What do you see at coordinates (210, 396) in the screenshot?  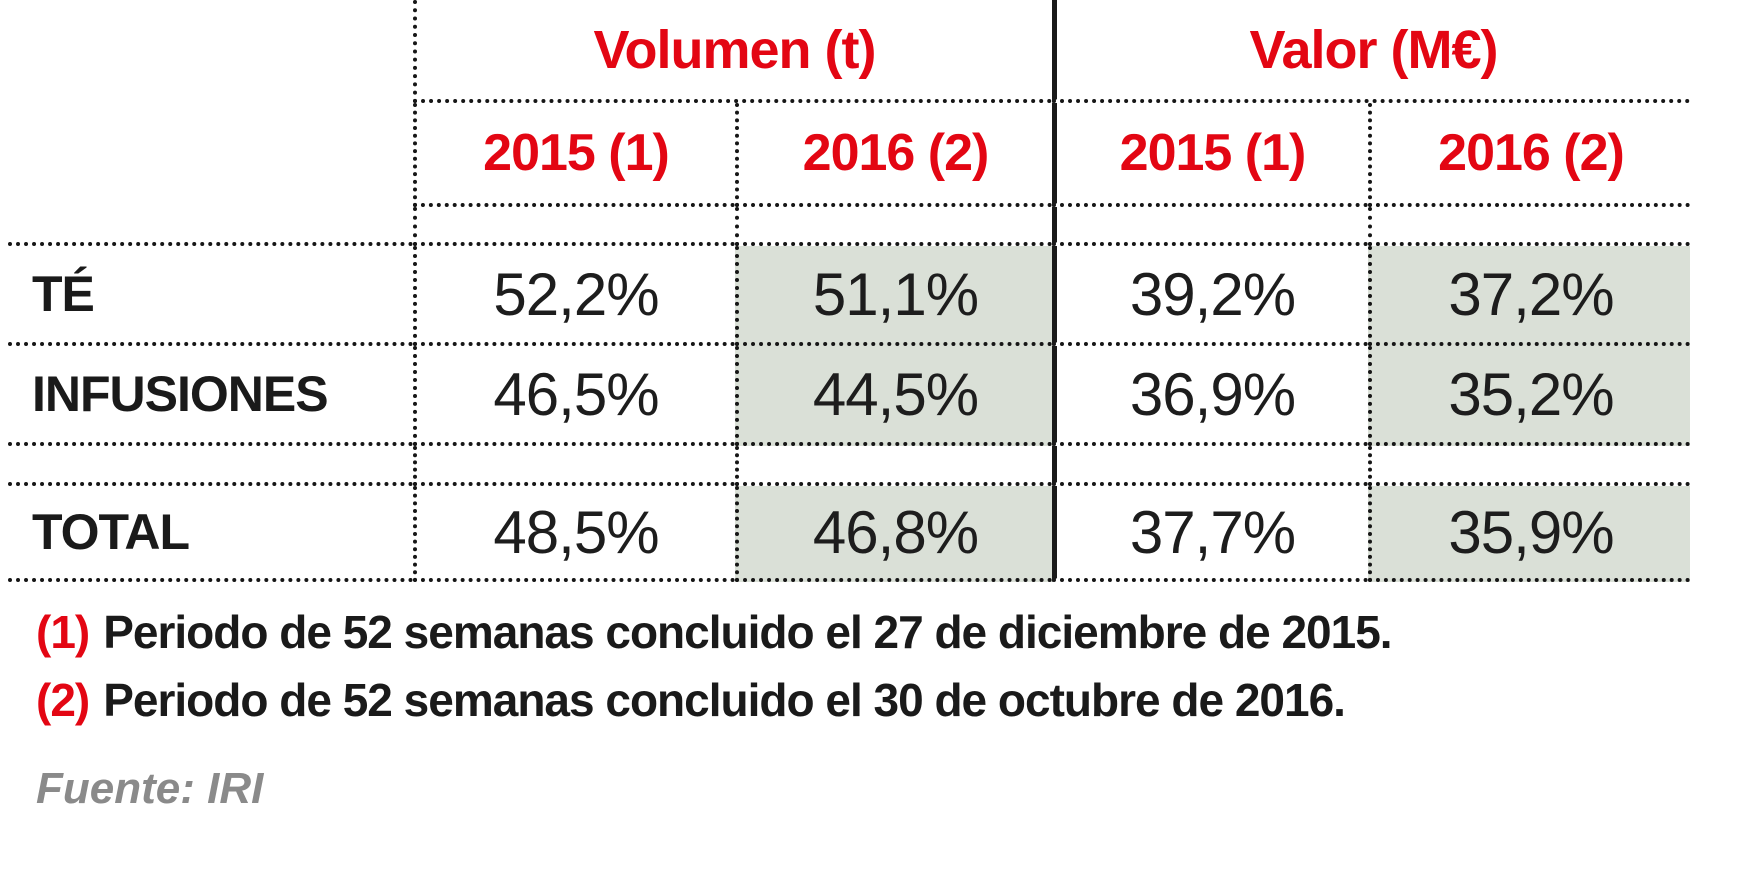 I see `row-label-infusiones: INFUSIONES` at bounding box center [210, 396].